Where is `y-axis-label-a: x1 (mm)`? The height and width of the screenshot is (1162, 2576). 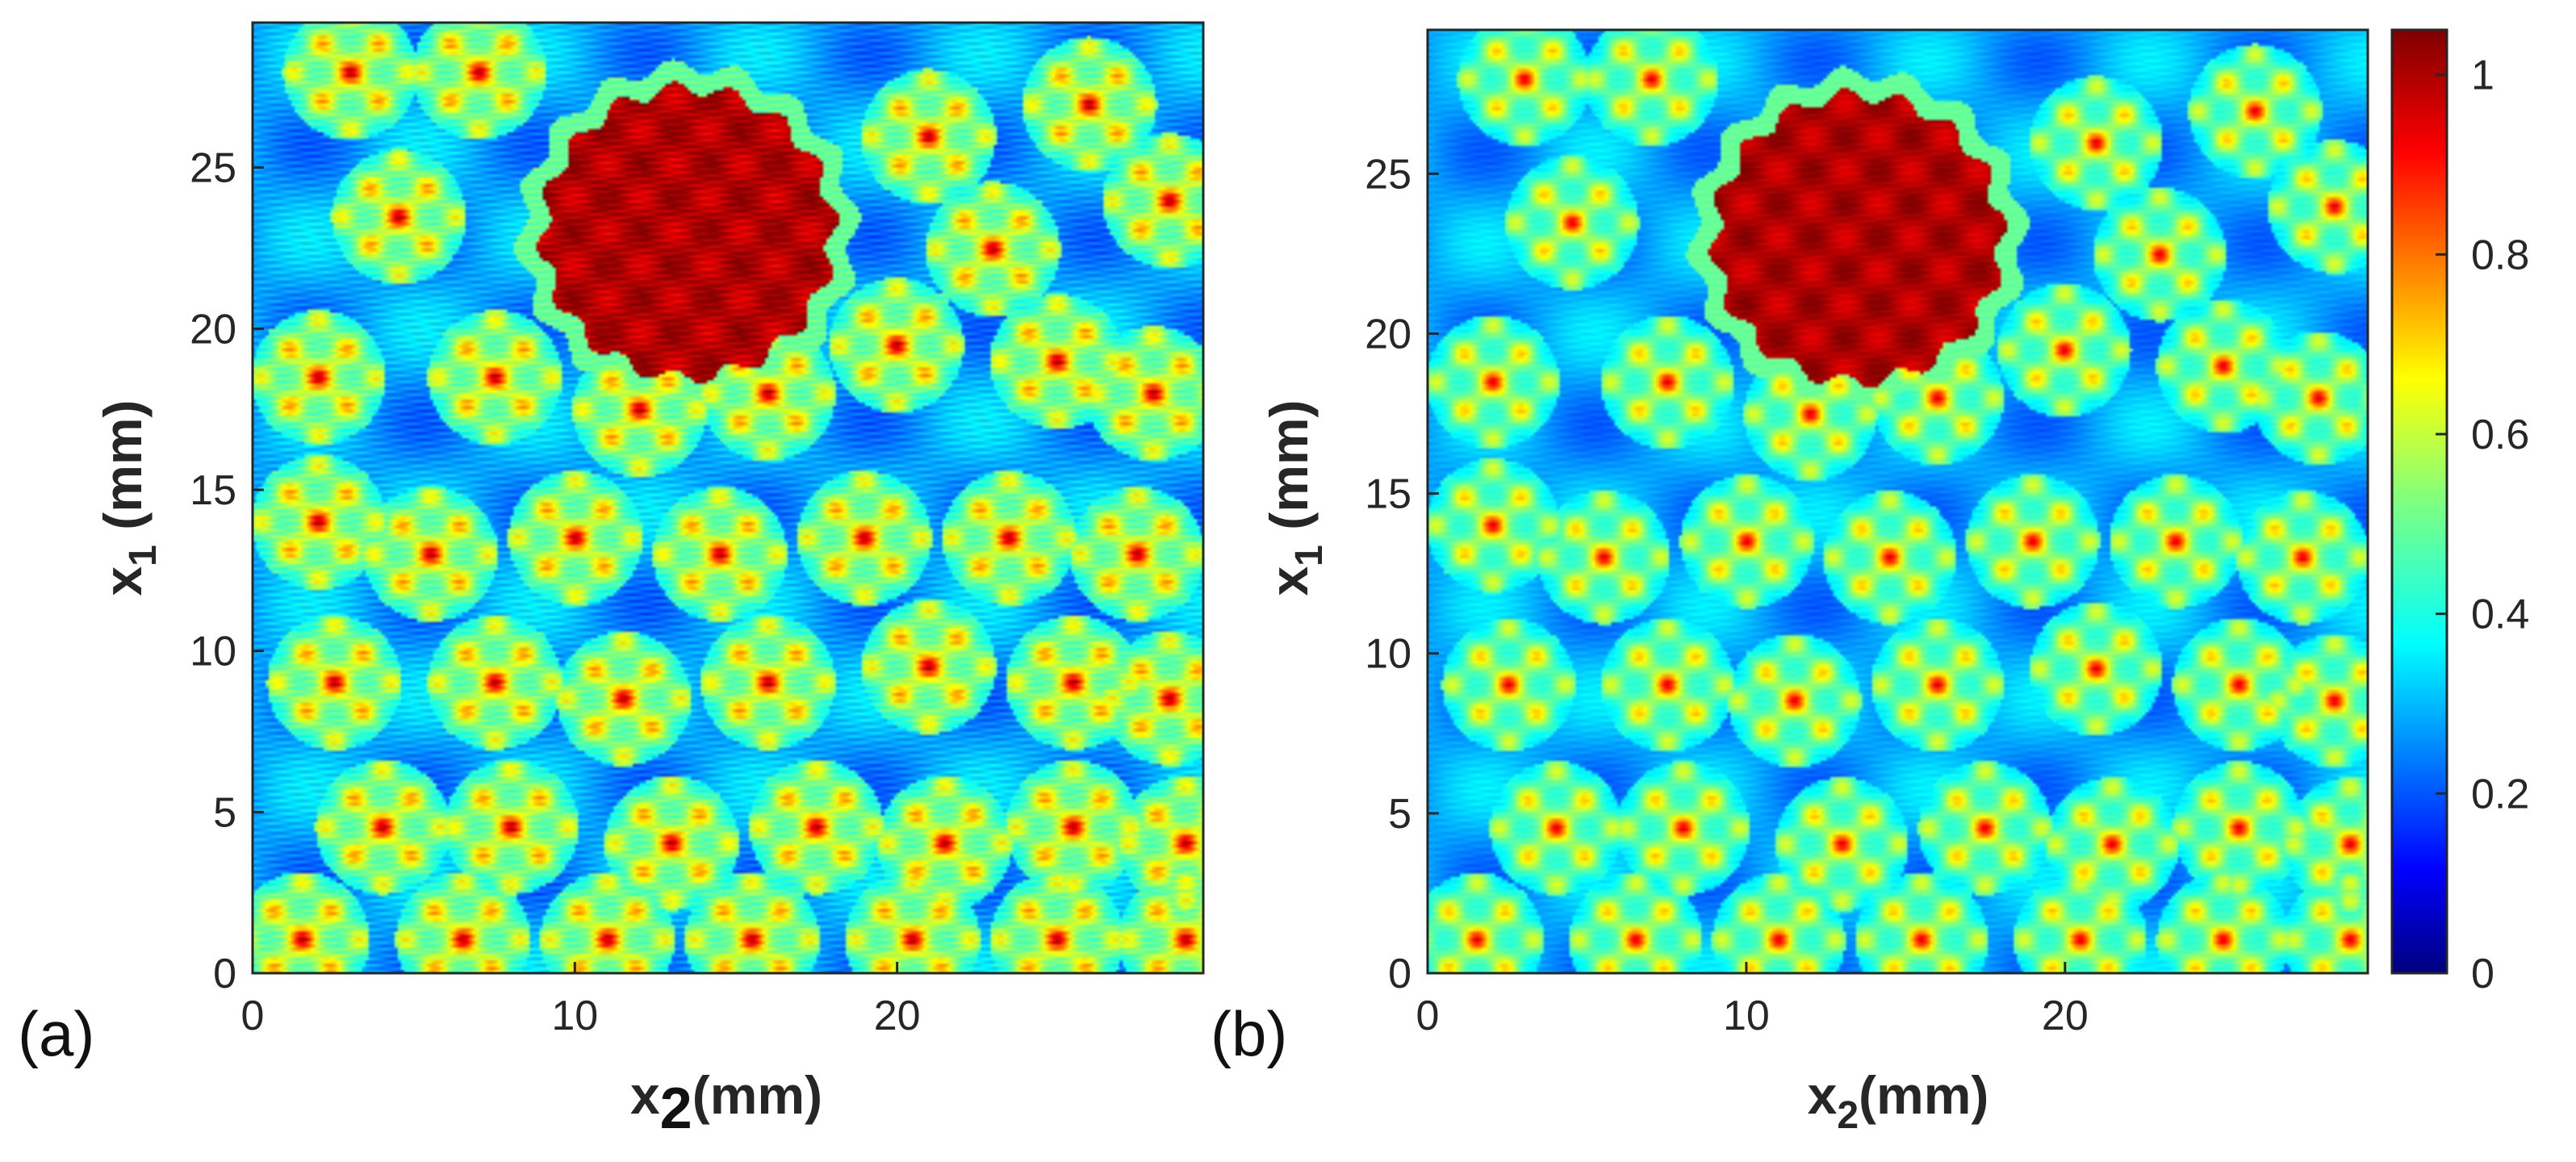
y-axis-label-a: x1 (mm) is located at coordinates (129, 497).